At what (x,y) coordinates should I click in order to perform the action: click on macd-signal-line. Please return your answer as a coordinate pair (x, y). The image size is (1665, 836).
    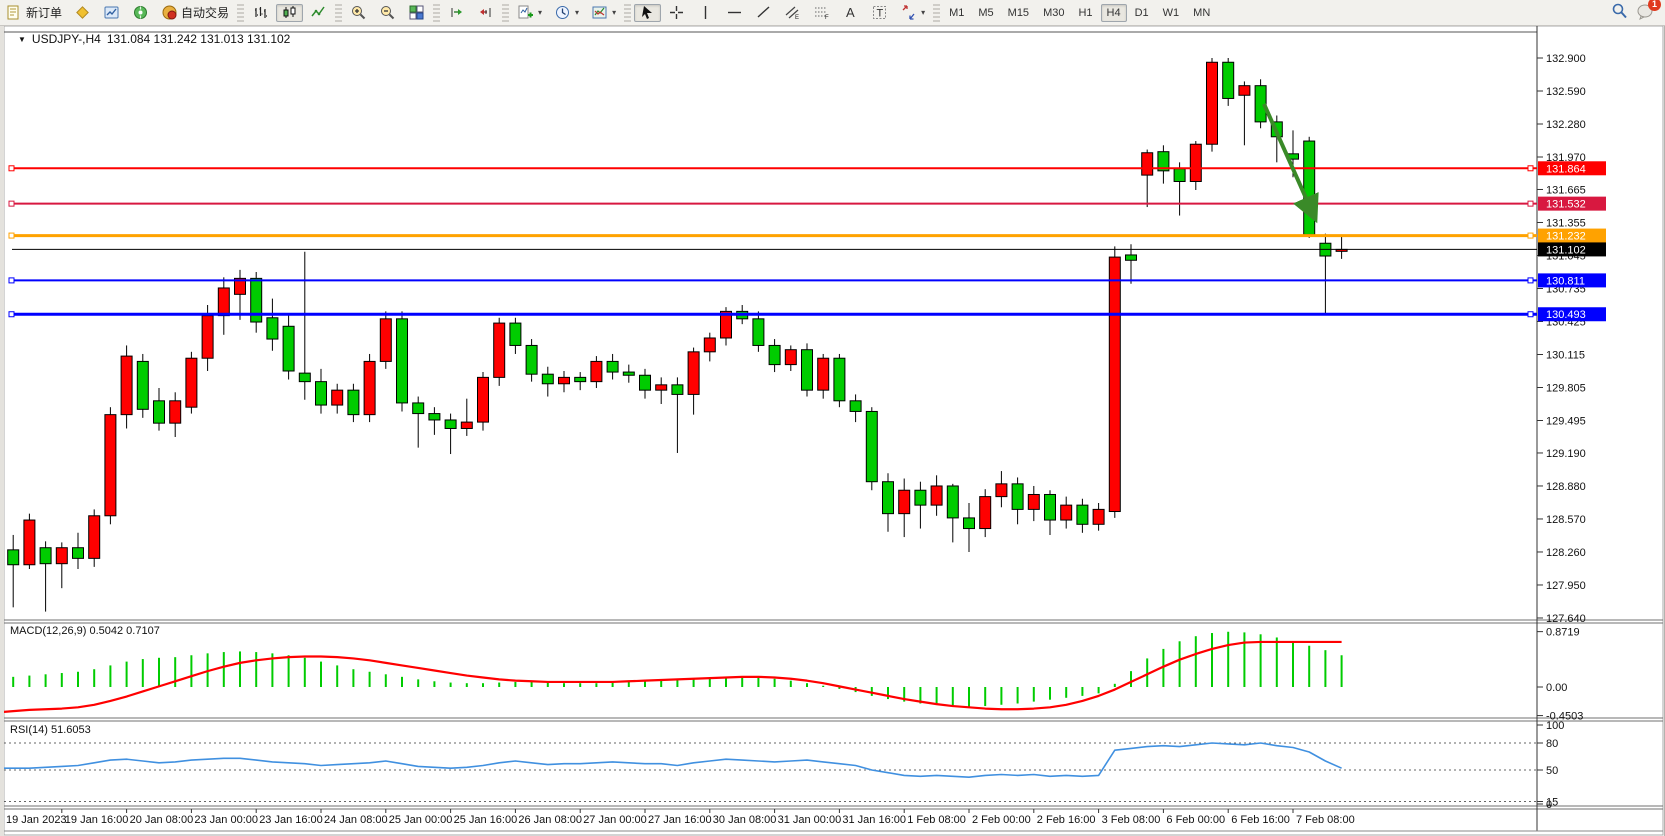
    Looking at the image, I should click on (673, 676).